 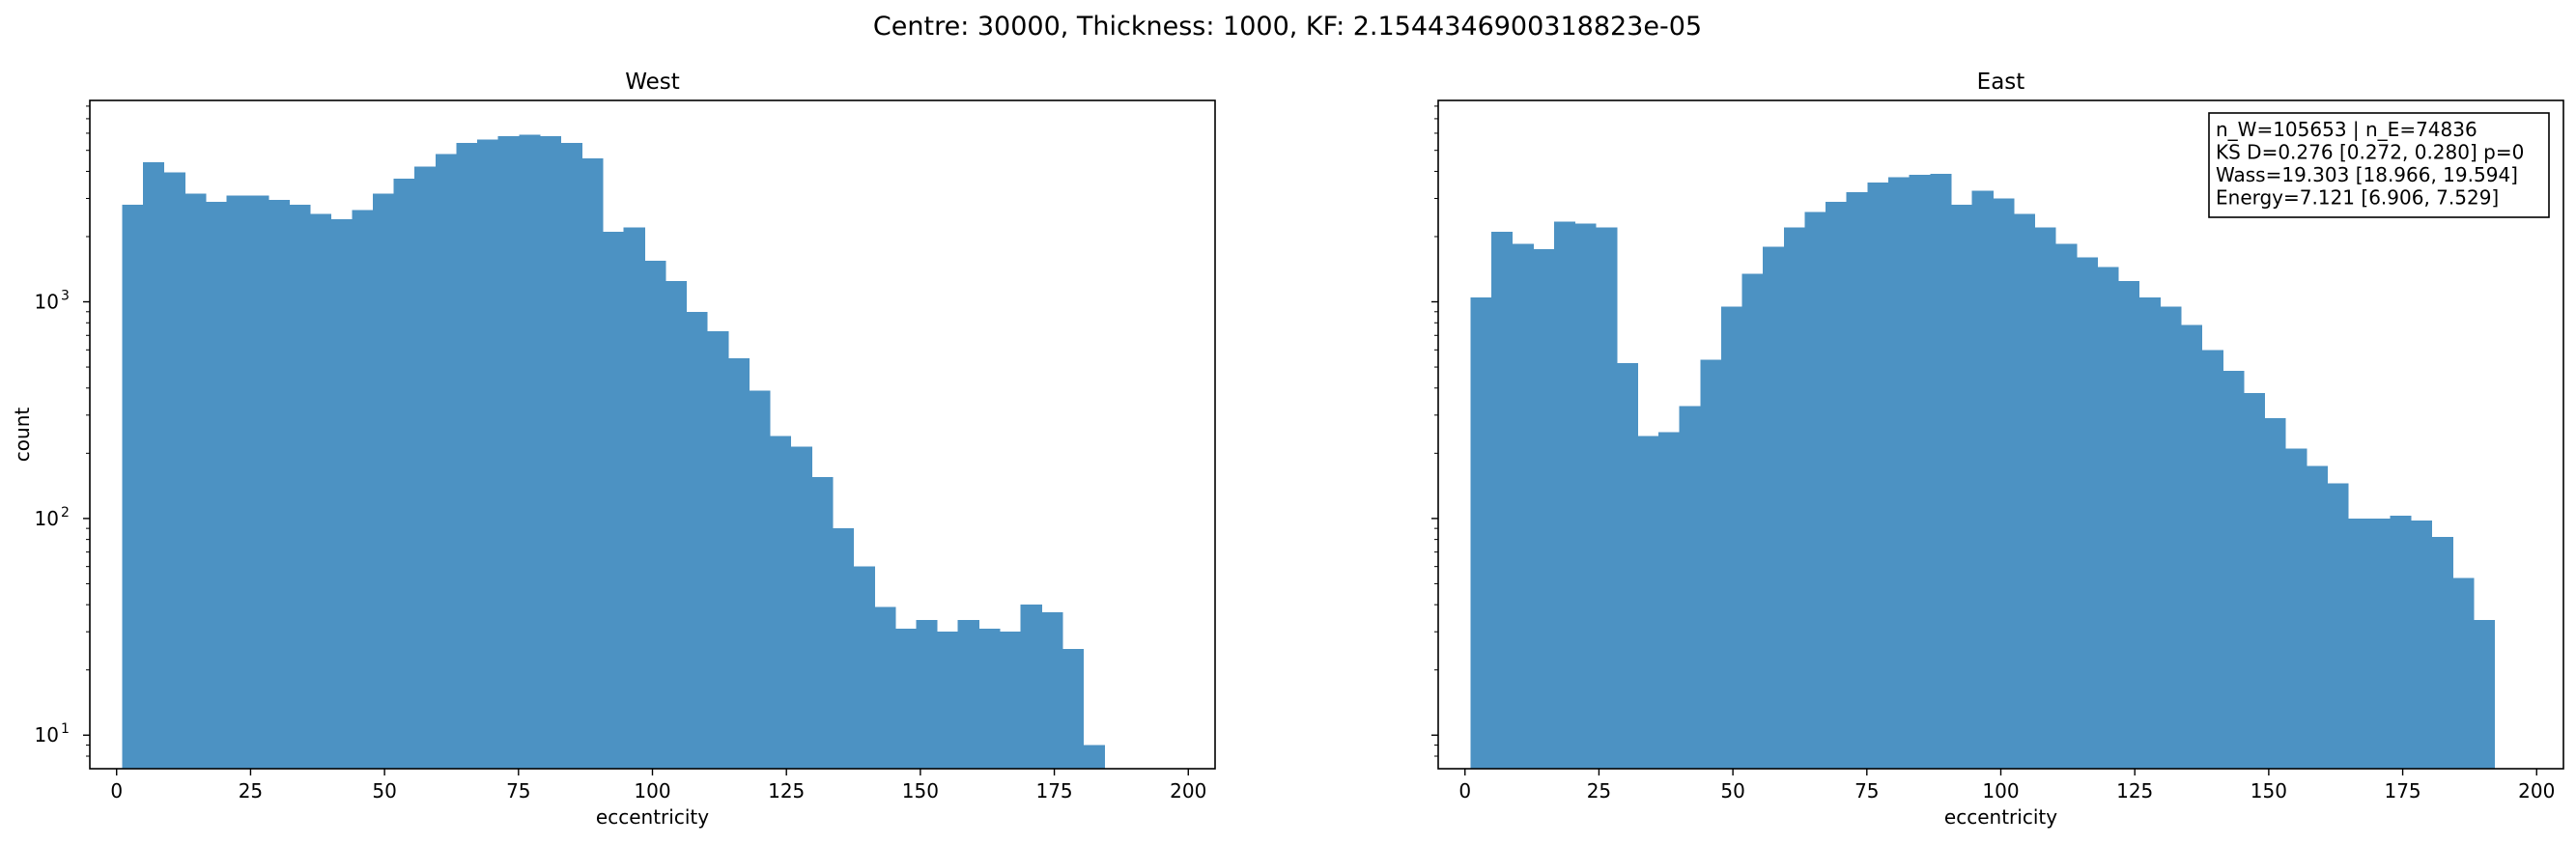 What do you see at coordinates (1866, 791) in the screenshot?
I see `x-tick-label: 75` at bounding box center [1866, 791].